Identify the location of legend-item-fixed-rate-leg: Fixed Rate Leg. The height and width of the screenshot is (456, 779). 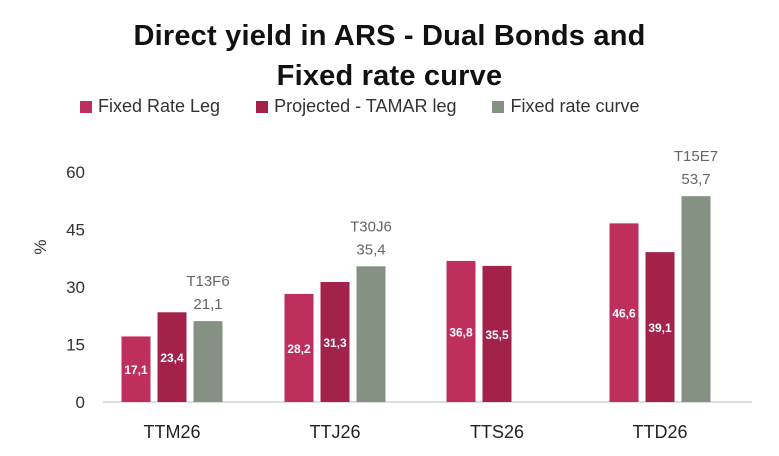
(150, 106).